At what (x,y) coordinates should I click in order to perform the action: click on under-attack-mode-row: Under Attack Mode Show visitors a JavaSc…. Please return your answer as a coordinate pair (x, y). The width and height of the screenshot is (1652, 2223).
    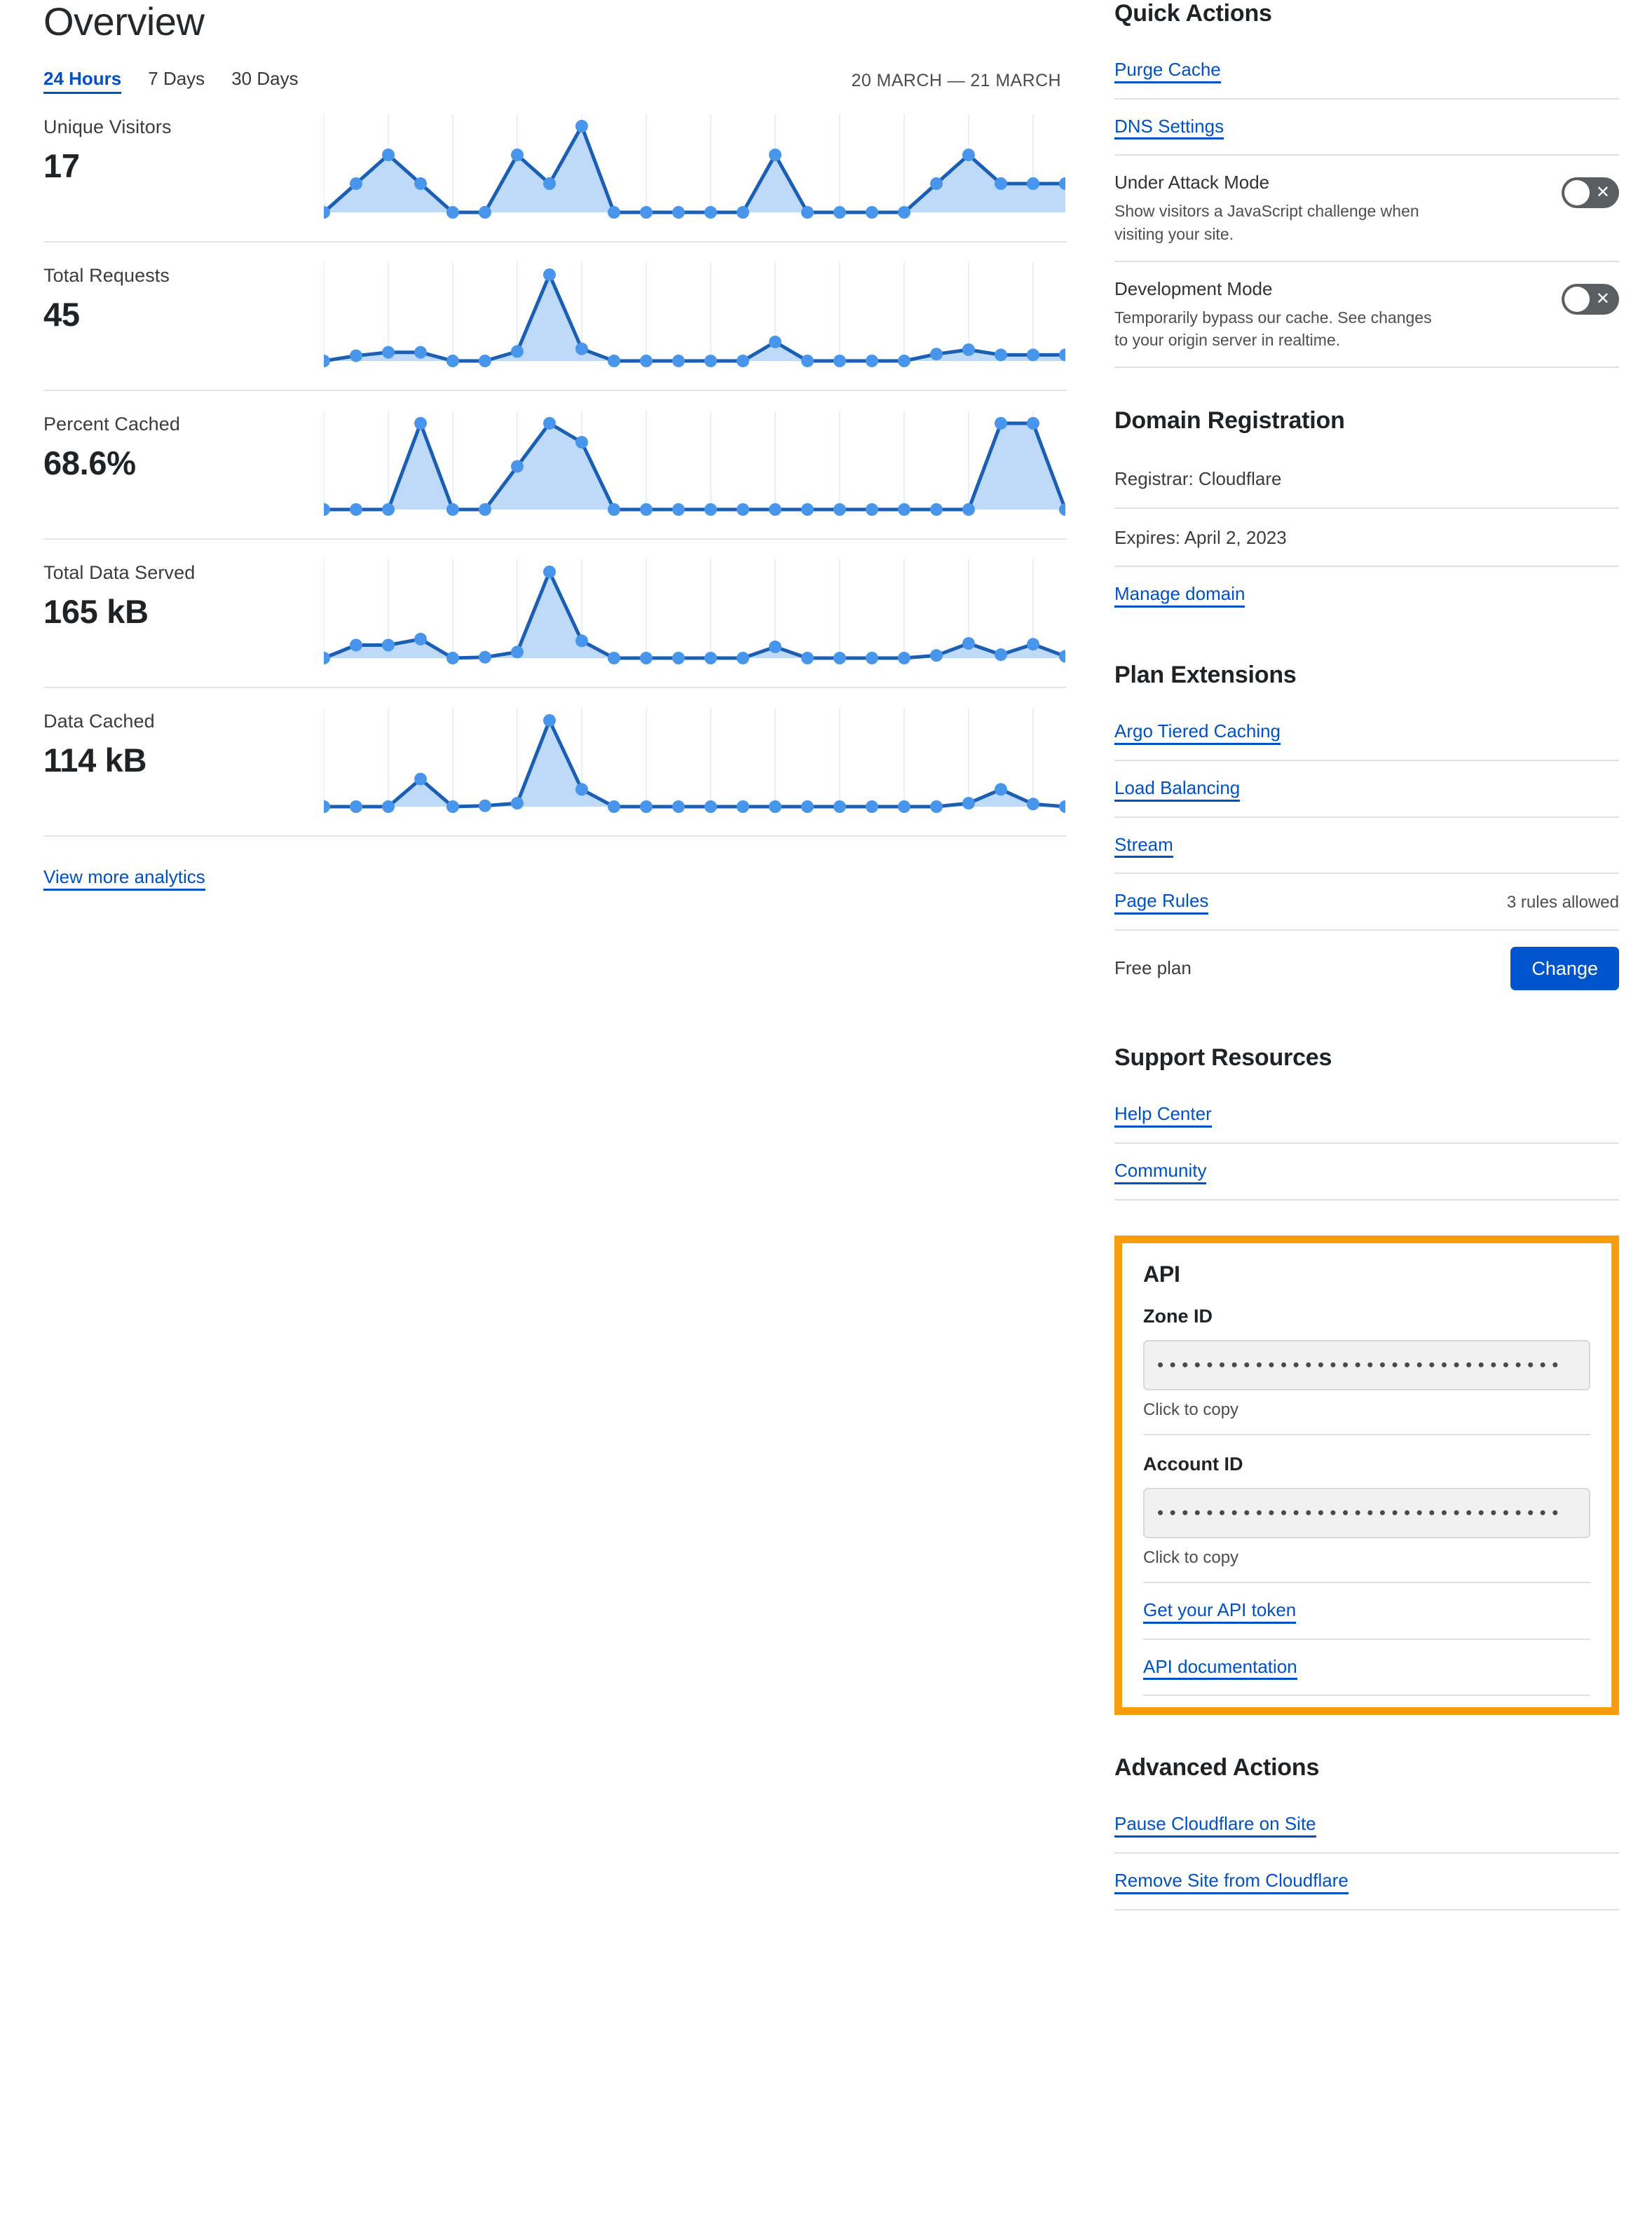
    Looking at the image, I should click on (1366, 209).